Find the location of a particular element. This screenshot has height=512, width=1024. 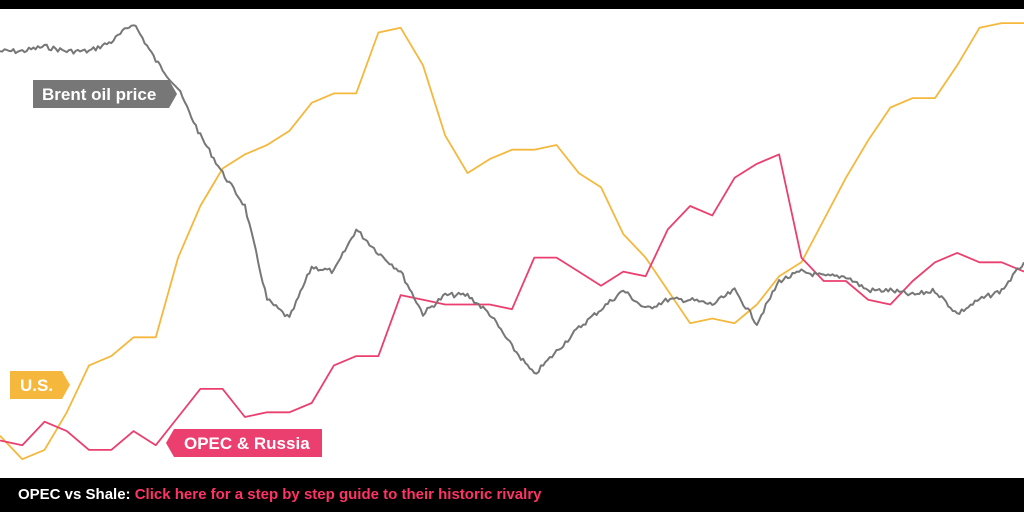

label-opec-russia-tag is located at coordinates (244, 443).